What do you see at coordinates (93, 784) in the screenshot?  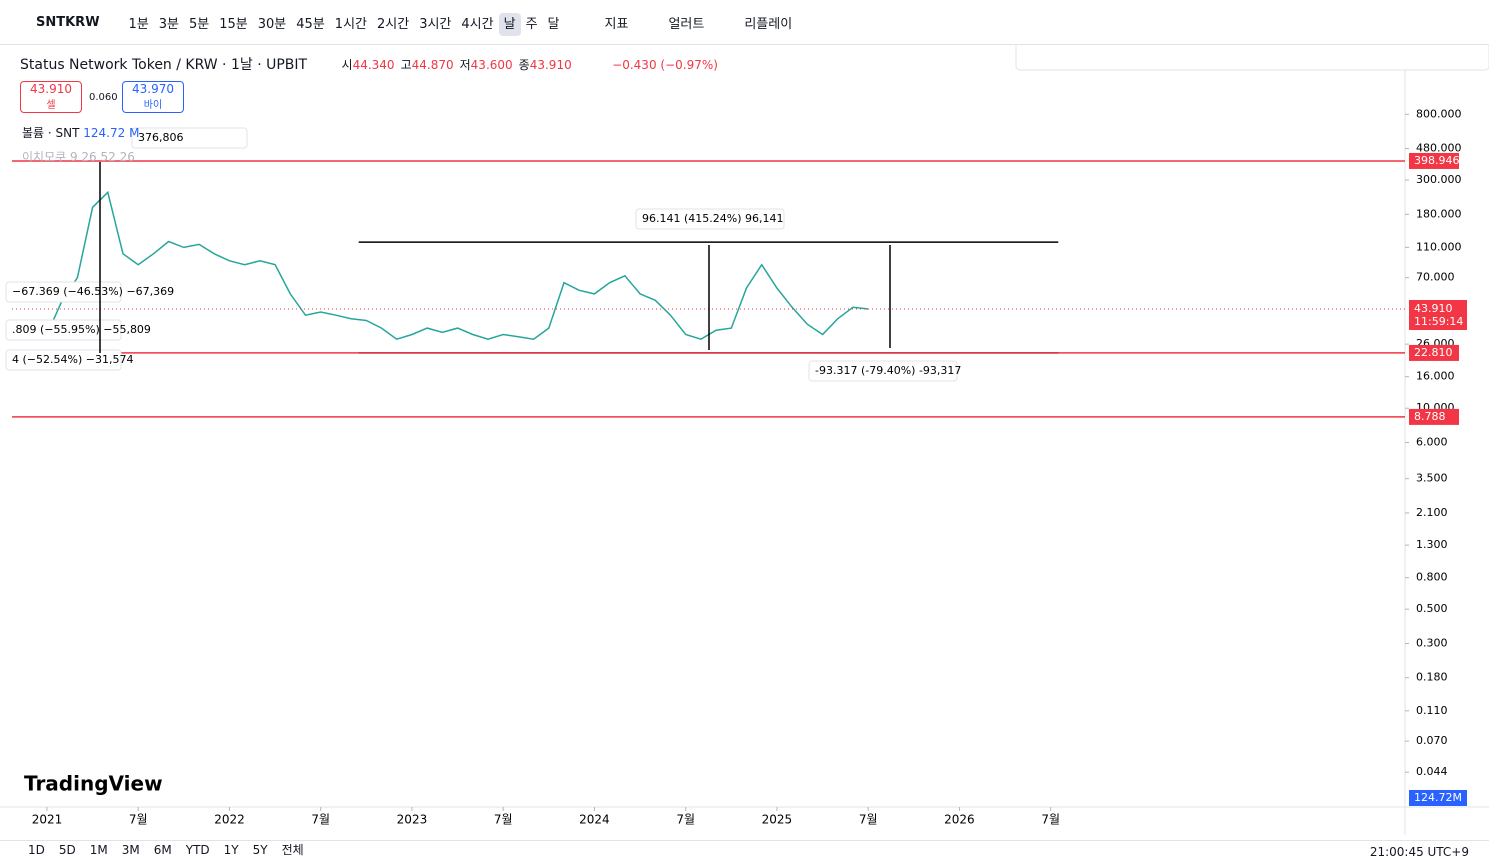 I see `brand: TradingView` at bounding box center [93, 784].